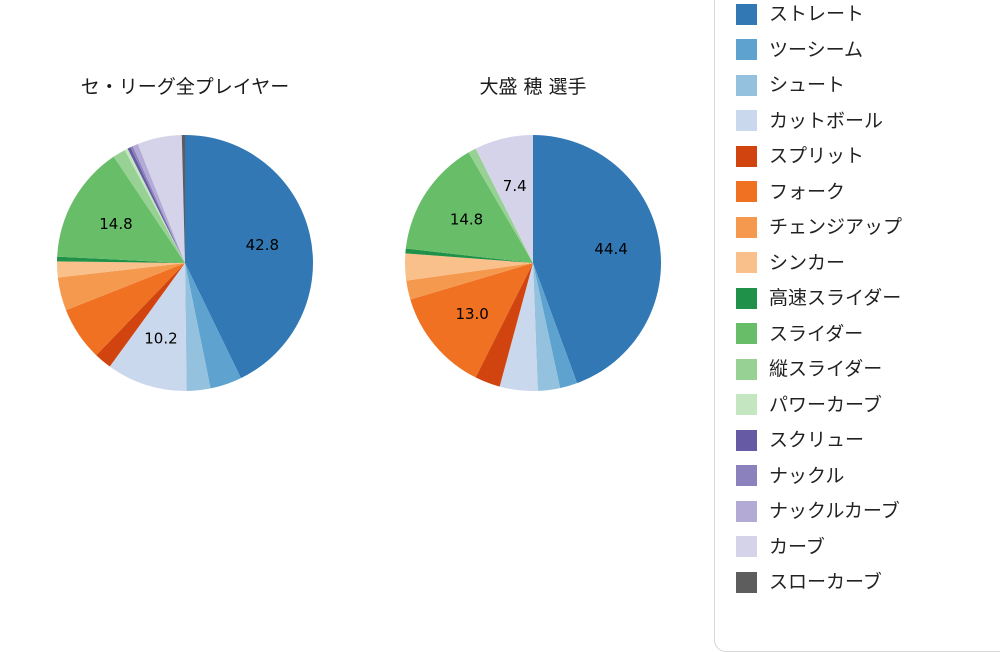  I want to click on legend-item-label: スローカーブ, so click(825, 582).